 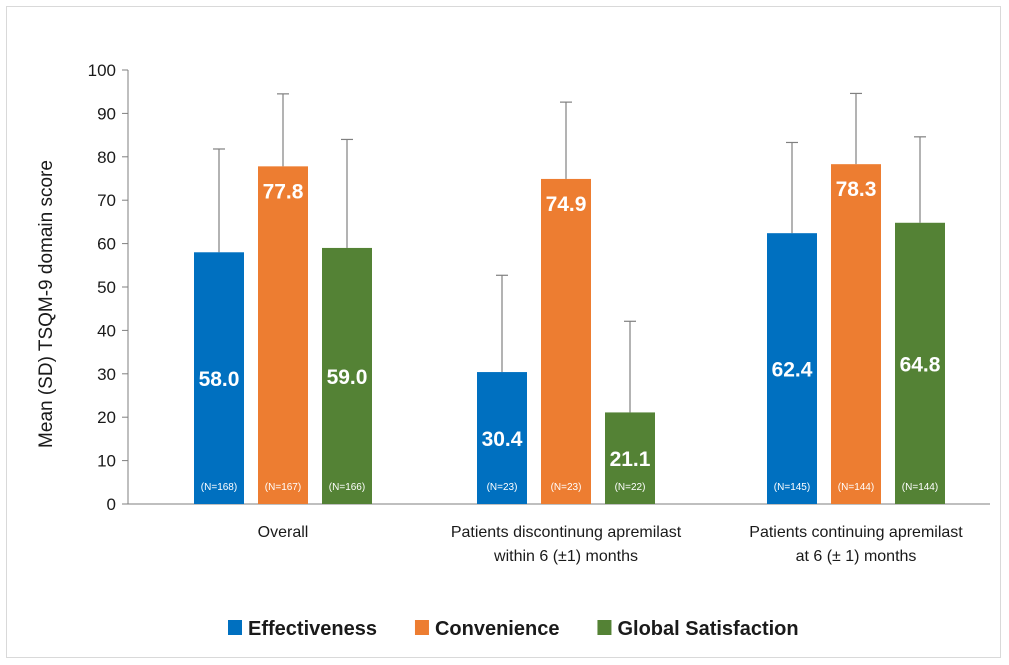 I want to click on y-tick-label: 70, so click(x=106, y=200).